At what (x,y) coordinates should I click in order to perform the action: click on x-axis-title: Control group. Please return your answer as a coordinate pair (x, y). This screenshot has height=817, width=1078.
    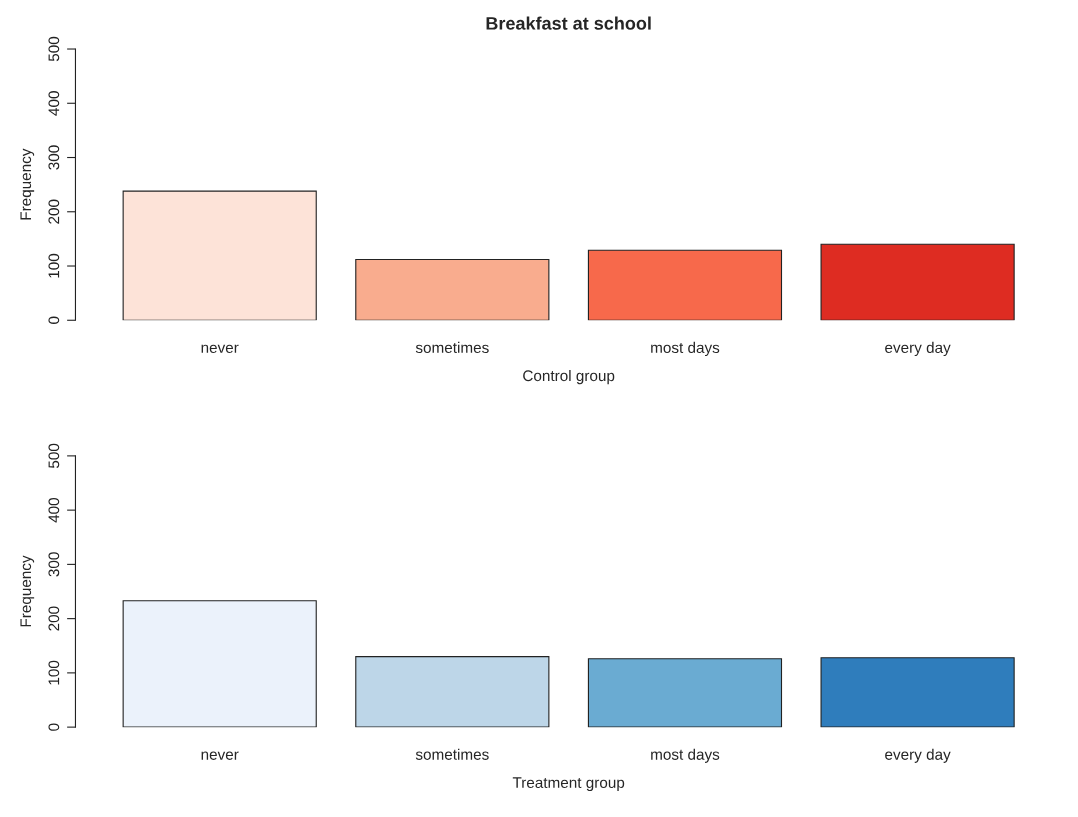
    Looking at the image, I should click on (569, 377).